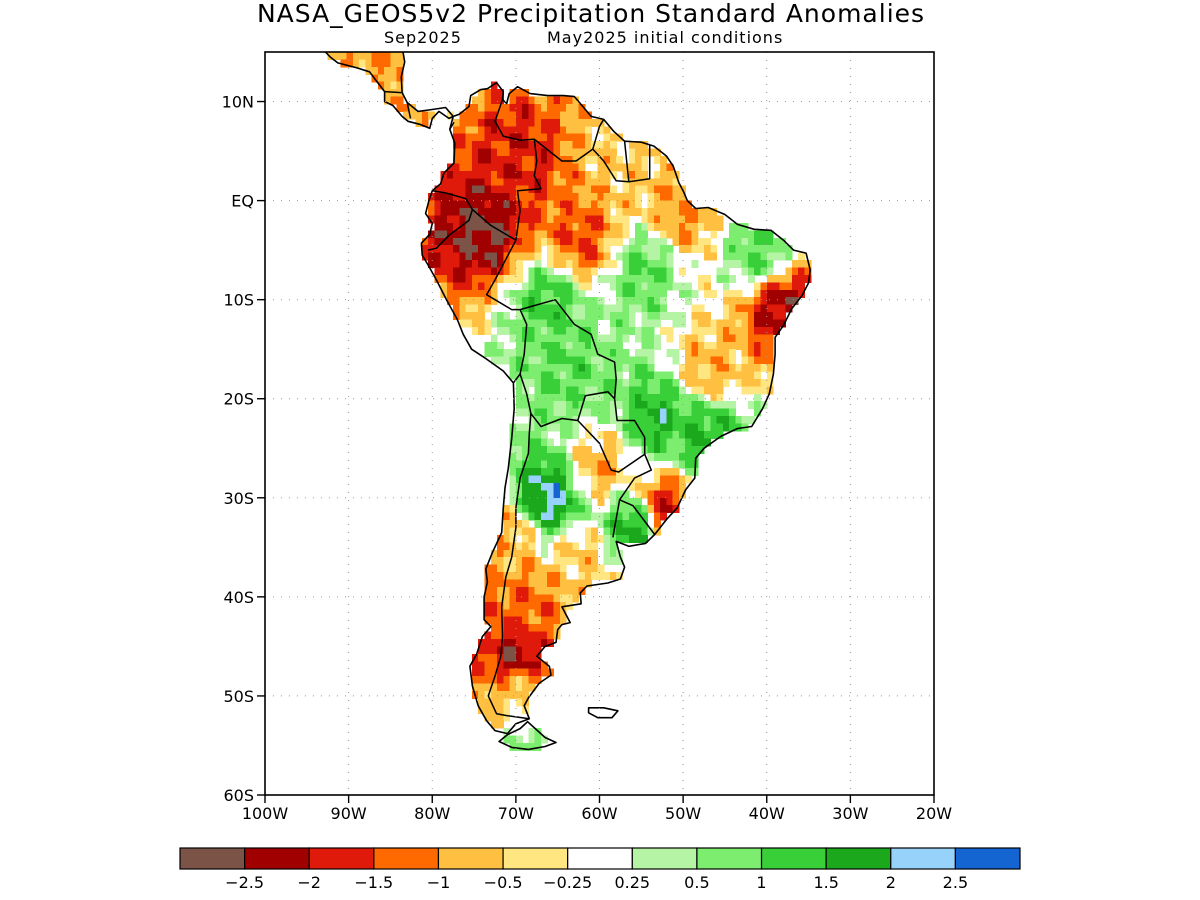  Describe the element at coordinates (439, 882) in the screenshot. I see `colorbar-label: −1` at that location.